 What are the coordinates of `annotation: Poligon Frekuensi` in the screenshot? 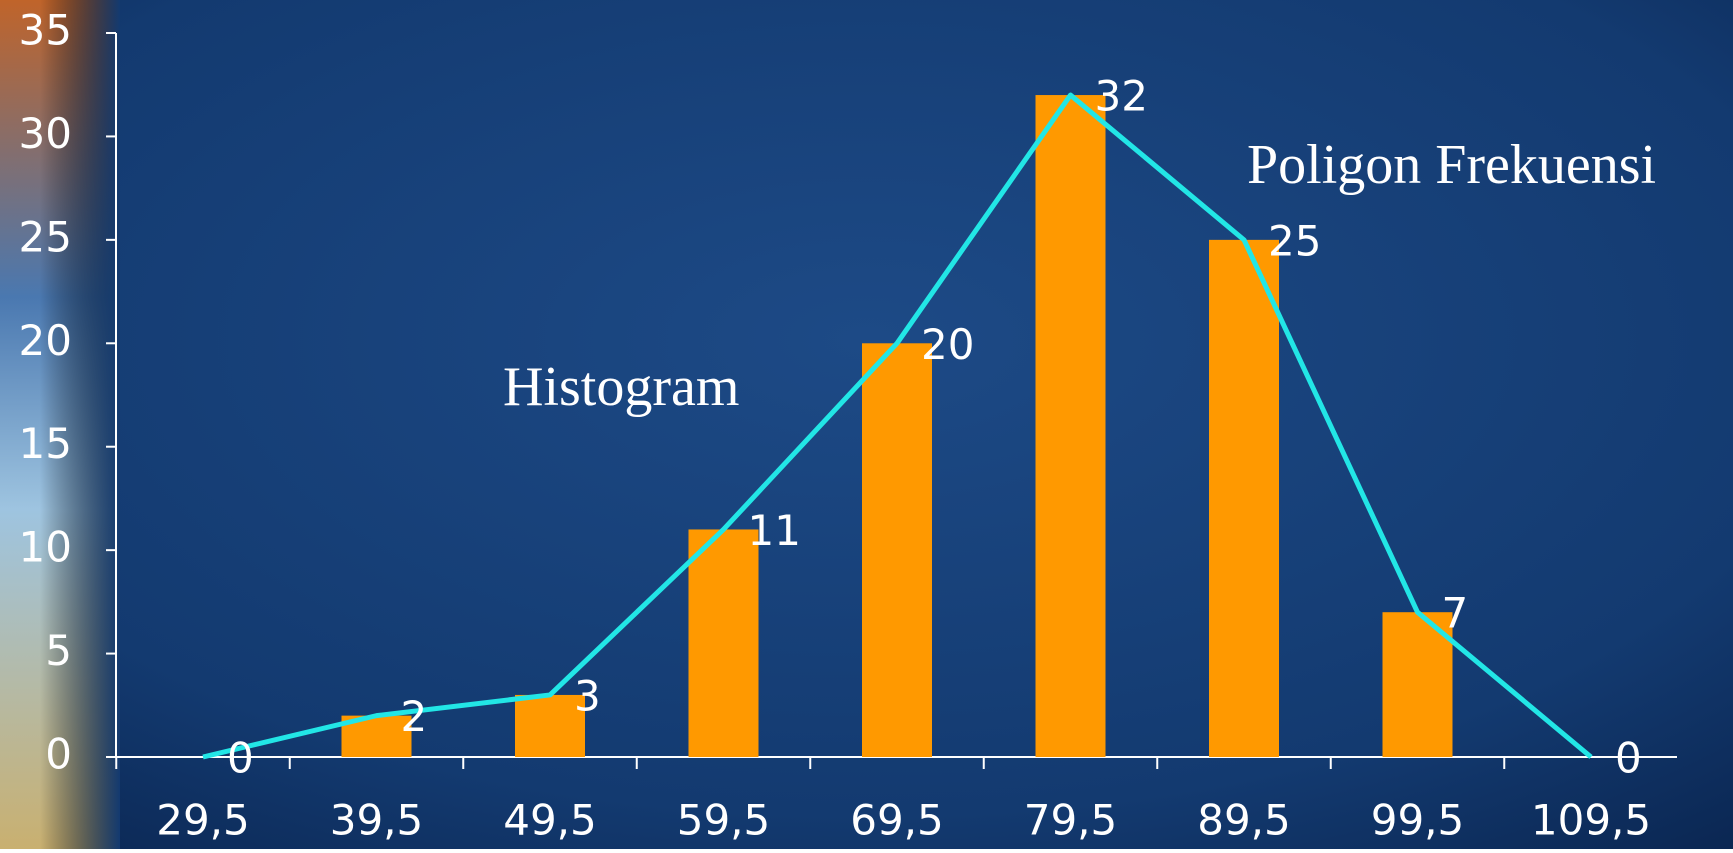 It's located at (1451, 165).